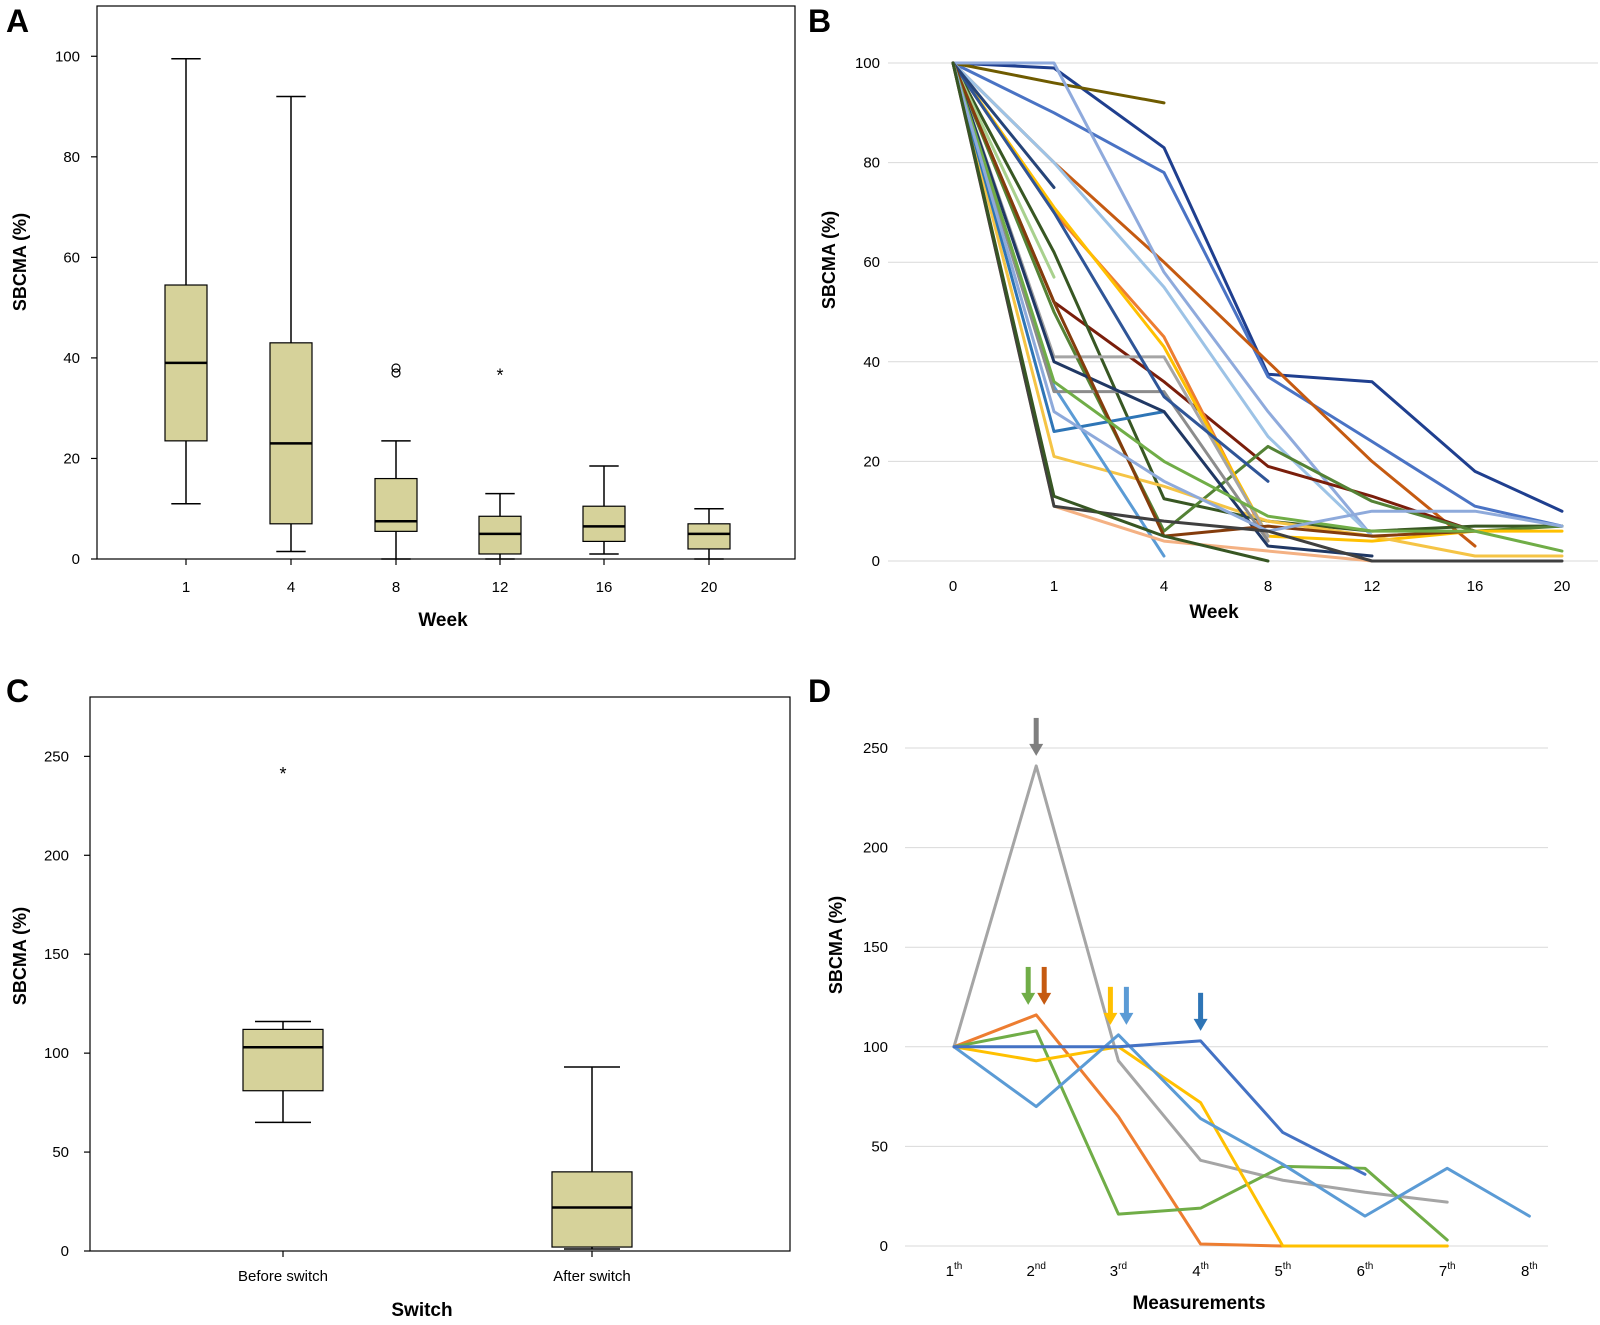 The height and width of the screenshot is (1325, 1600). What do you see at coordinates (17, 21) in the screenshot?
I see `panel-label-a: A` at bounding box center [17, 21].